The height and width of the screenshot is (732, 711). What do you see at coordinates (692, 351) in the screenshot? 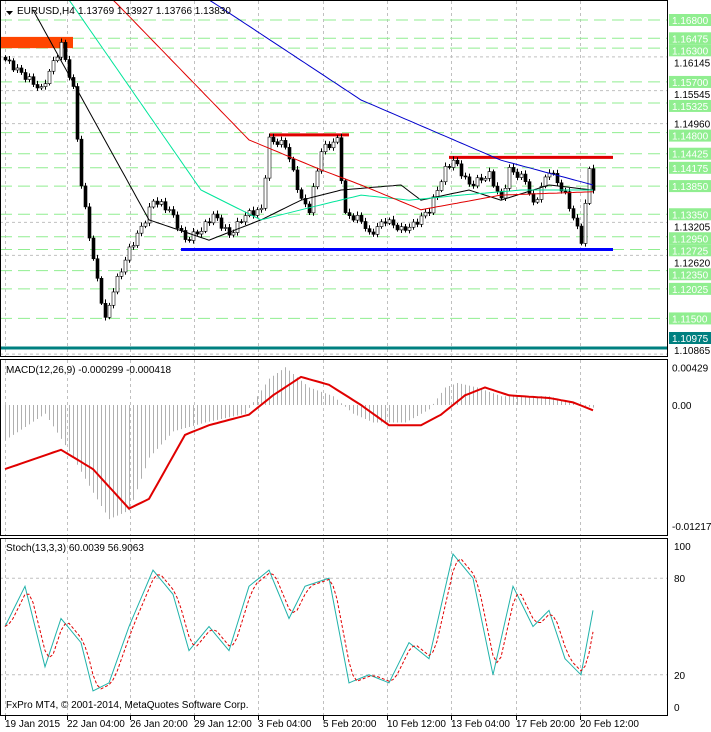
I see `price-tick-label: 1.10865` at bounding box center [692, 351].